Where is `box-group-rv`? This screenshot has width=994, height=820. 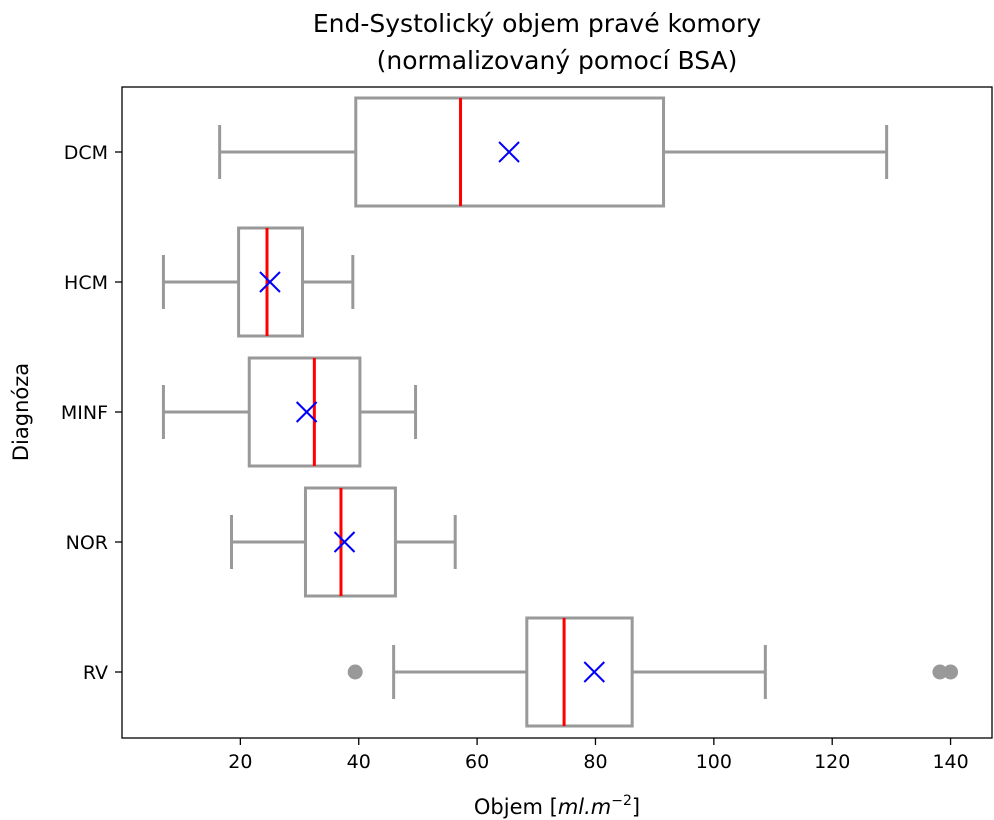 box-group-rv is located at coordinates (653, 672).